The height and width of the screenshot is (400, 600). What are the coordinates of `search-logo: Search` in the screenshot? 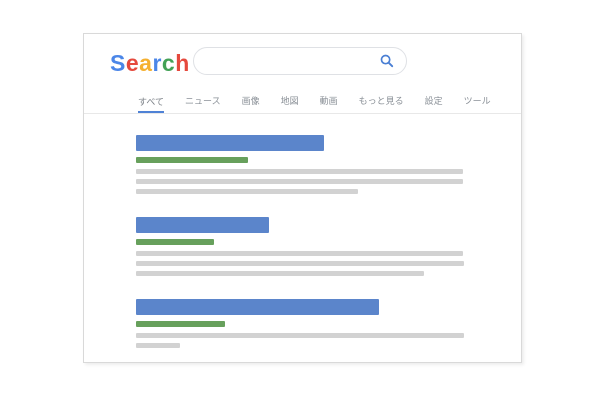 It's located at (150, 63).